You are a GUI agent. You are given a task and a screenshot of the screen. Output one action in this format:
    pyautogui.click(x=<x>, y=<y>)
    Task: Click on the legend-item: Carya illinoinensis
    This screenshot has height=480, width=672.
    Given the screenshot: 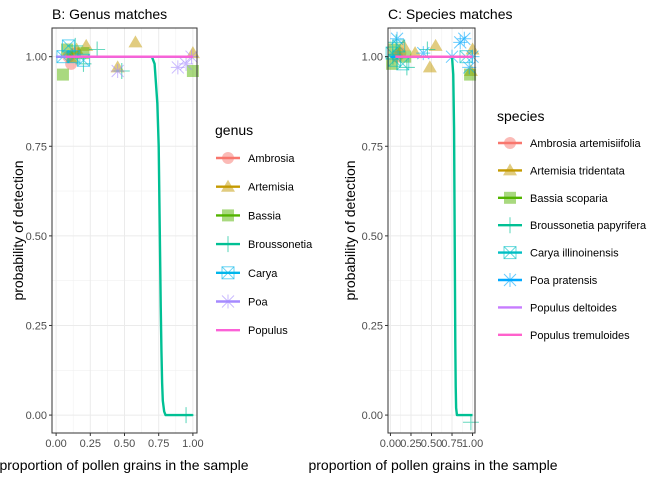 What is the action you would take?
    pyautogui.click(x=558, y=253)
    